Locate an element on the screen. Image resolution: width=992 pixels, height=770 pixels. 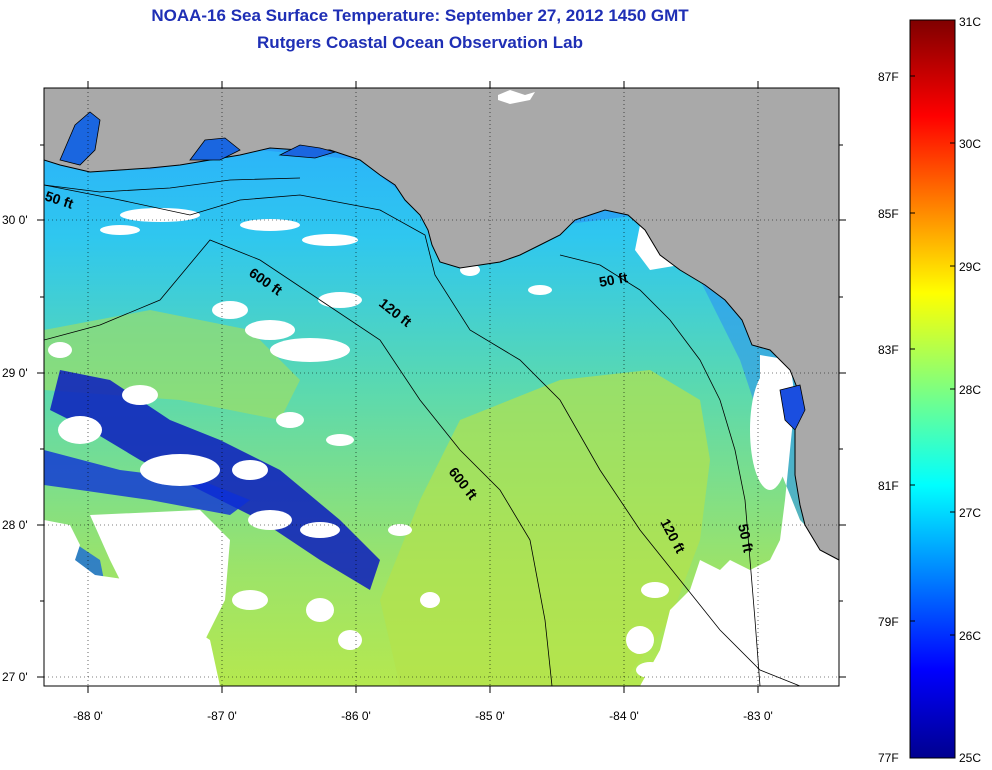
inland-cloud is located at coordinates (516, 97).